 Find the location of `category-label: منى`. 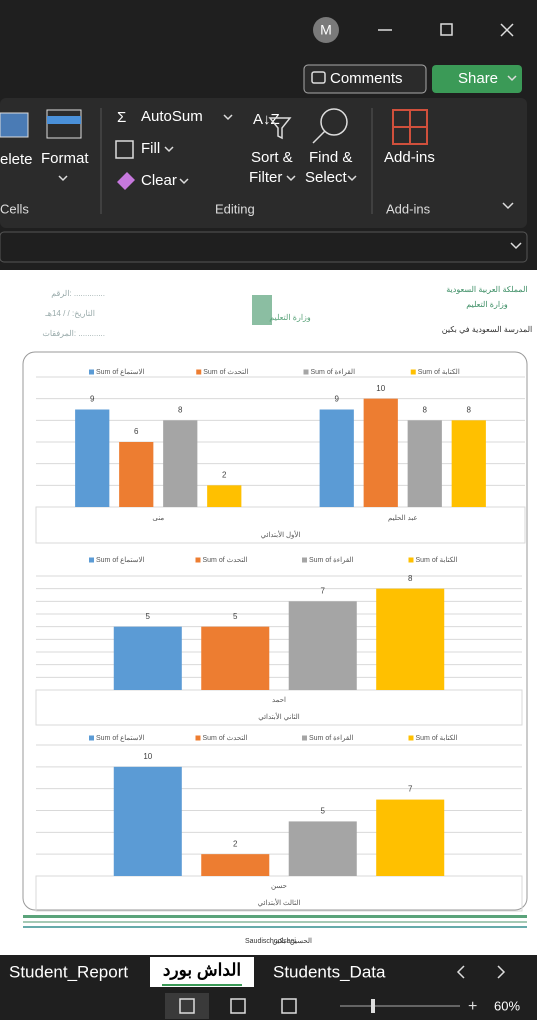

category-label: منى is located at coordinates (158, 518).